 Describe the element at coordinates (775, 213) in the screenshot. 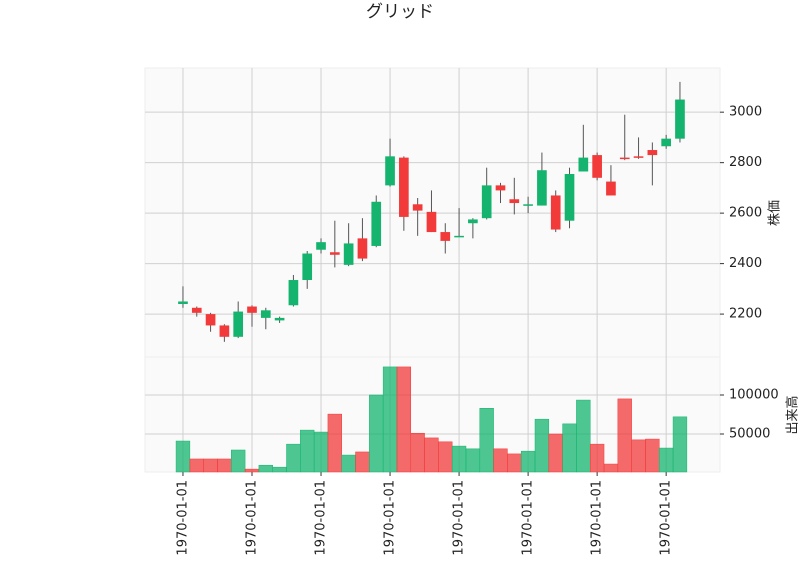

I see `y-axis-label: 株価` at that location.